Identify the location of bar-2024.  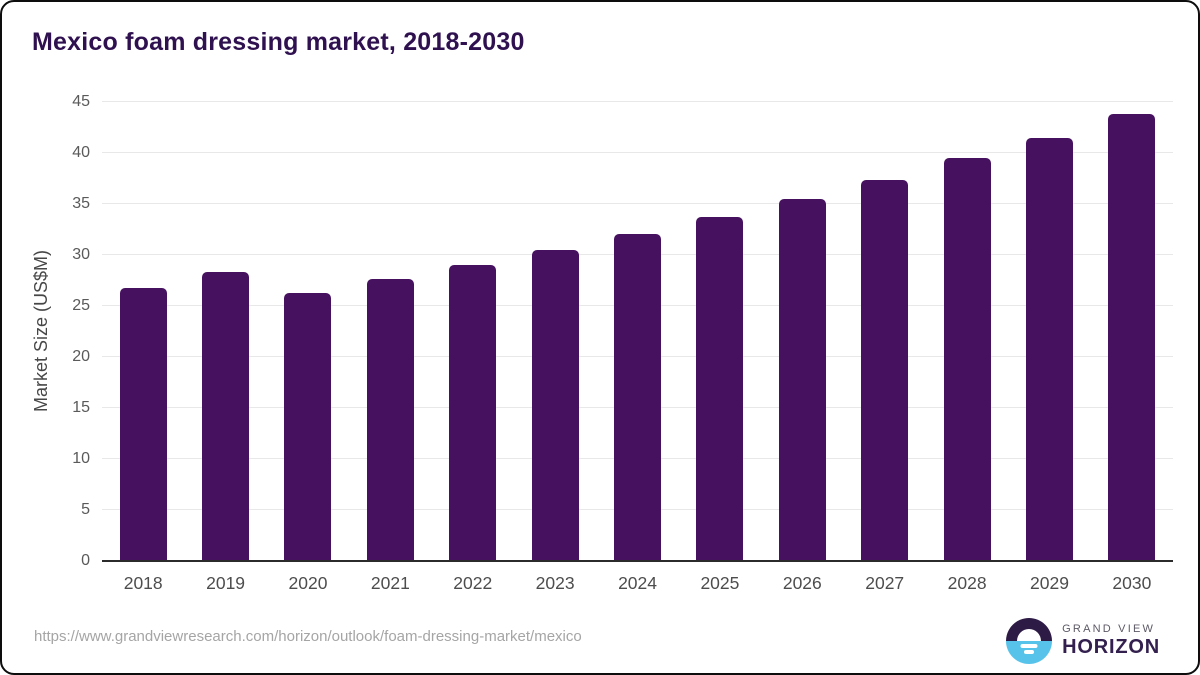
(638, 397).